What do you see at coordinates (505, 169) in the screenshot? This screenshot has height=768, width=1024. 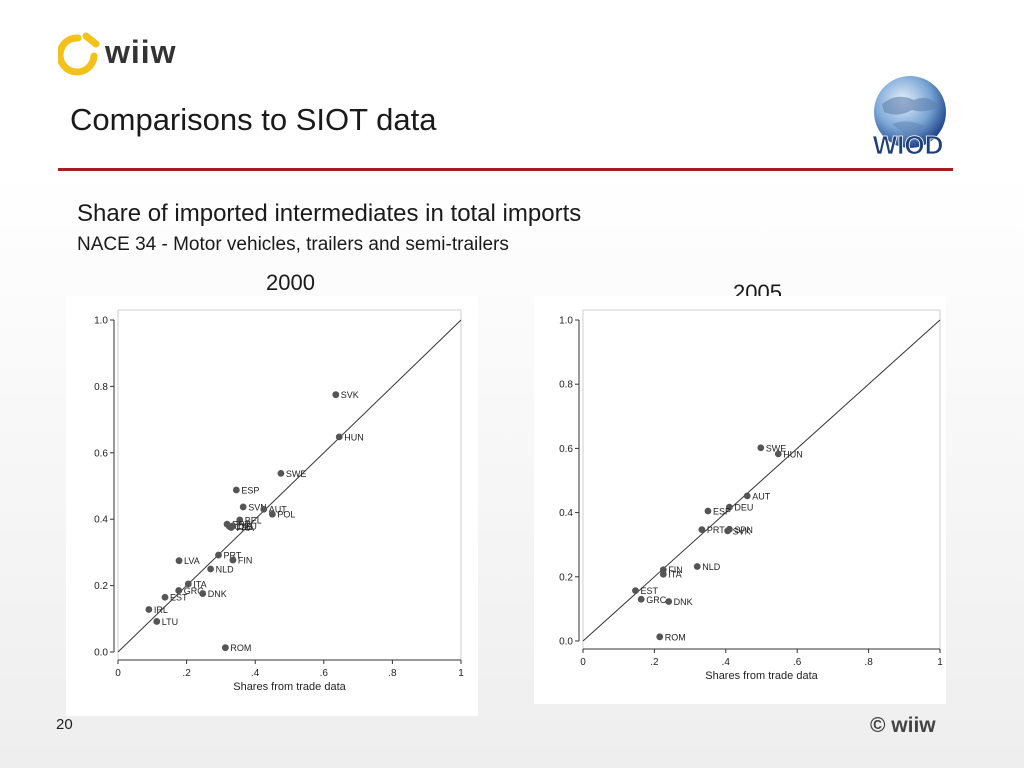 I see `header-divider` at bounding box center [505, 169].